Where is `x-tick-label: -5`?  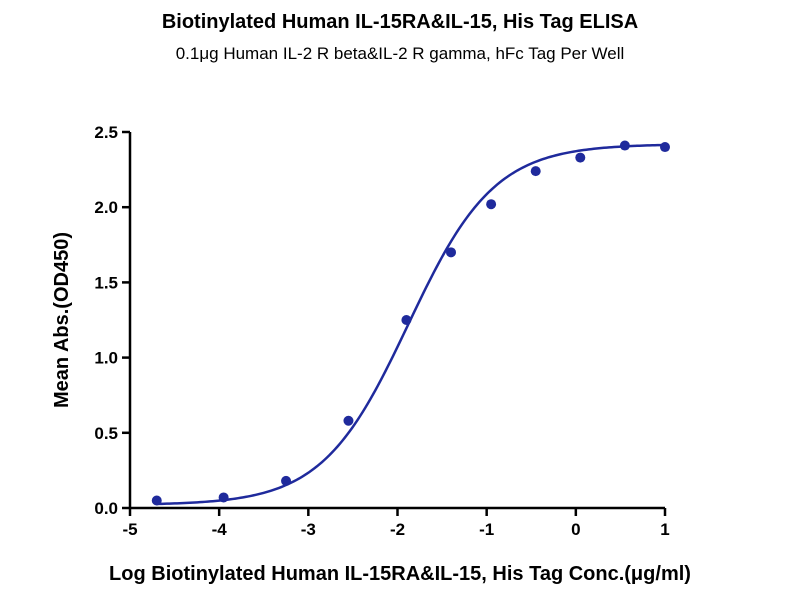 x-tick-label: -5 is located at coordinates (129, 529).